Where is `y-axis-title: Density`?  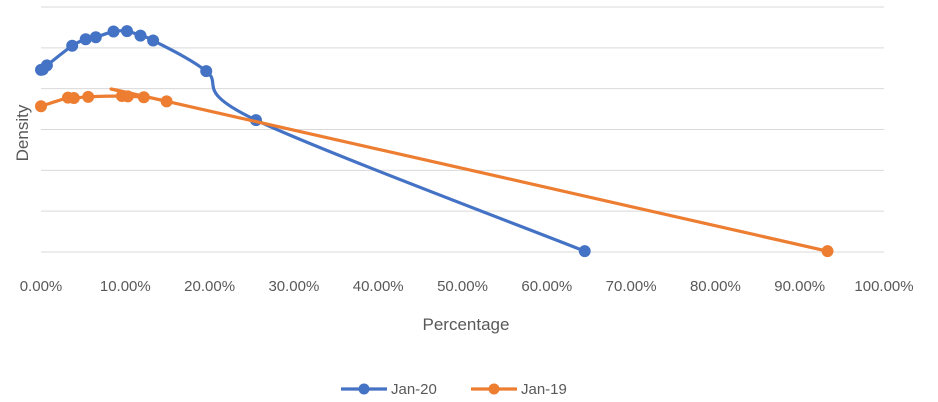
y-axis-title: Density is located at coordinates (22, 132).